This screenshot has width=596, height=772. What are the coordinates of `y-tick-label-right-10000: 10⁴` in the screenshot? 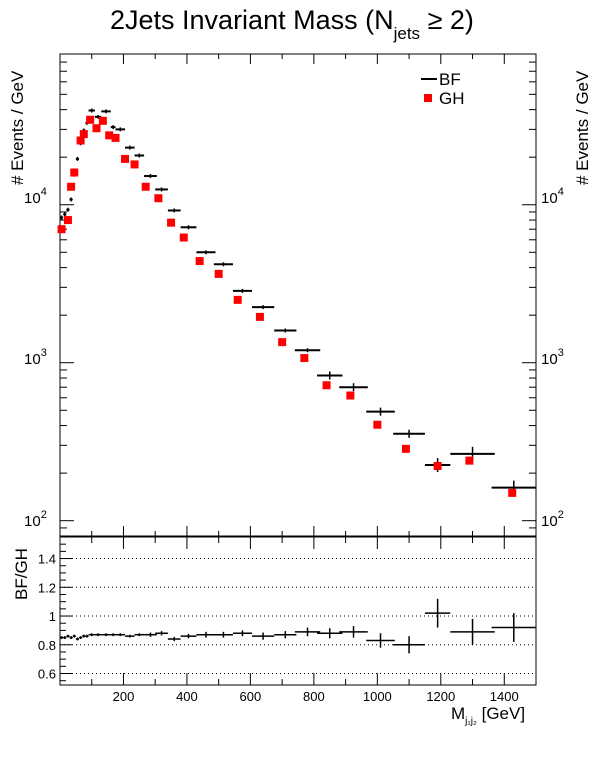 It's located at (552, 196).